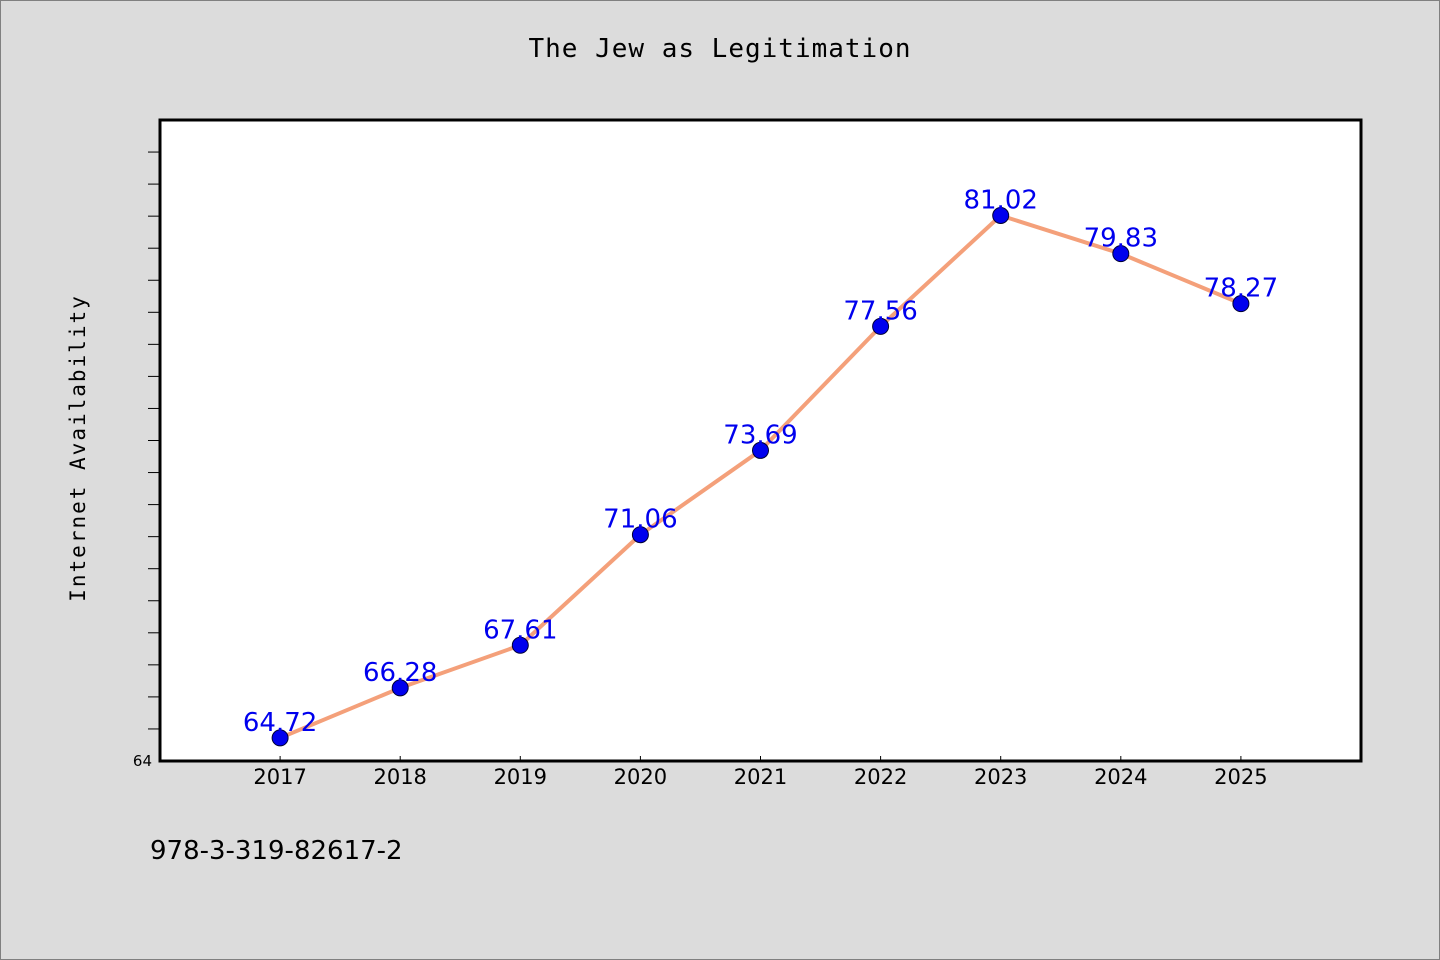 The image size is (1440, 960). Describe the element at coordinates (520, 777) in the screenshot. I see `x-tick-label: 2019` at that location.